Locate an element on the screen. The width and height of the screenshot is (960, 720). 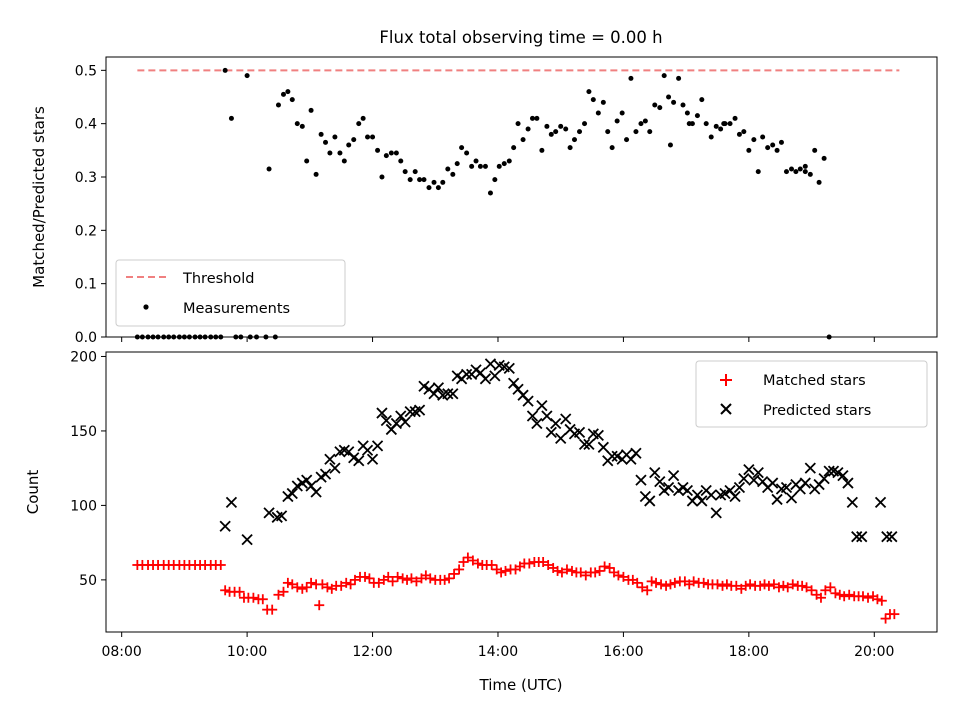
x-tick-label: 10:00 is located at coordinates (247, 652).